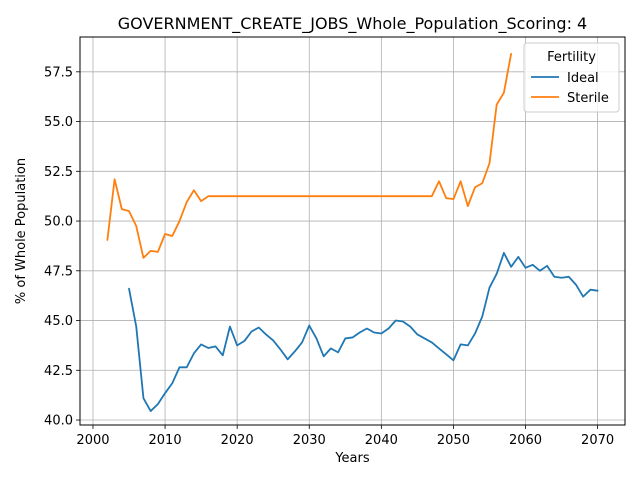  Describe the element at coordinates (58, 172) in the screenshot. I see `y-tick-label: 52.5` at that location.